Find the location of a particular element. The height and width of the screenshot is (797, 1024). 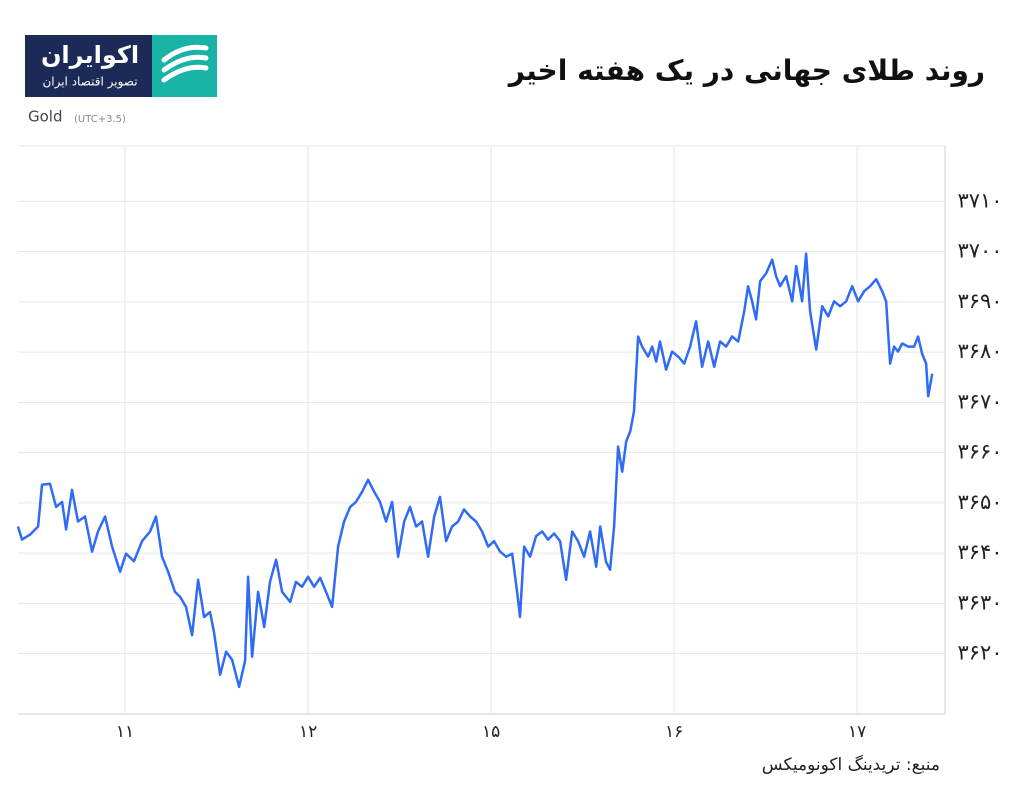

x-tick-label: ۱۲ is located at coordinates (308, 732).